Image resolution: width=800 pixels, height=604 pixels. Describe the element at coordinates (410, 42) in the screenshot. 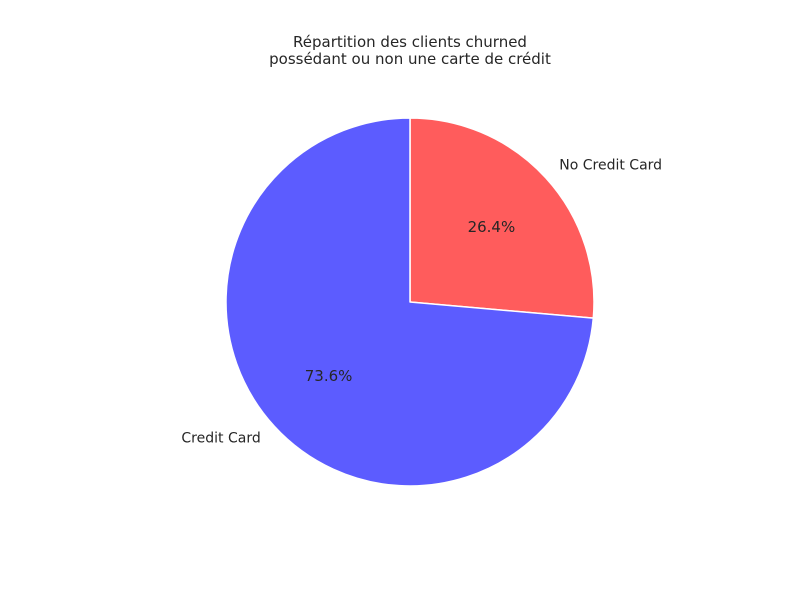

I see `chart-title-line-1: Répartition des clients churned` at that location.